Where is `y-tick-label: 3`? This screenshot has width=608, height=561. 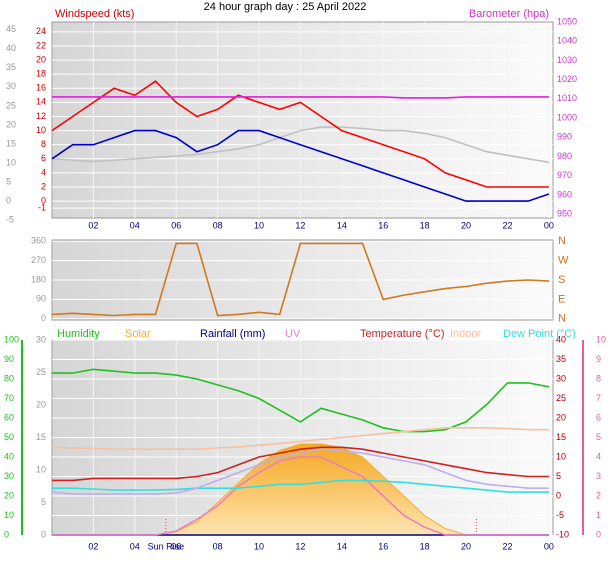
y-tick-label: 3 is located at coordinates (598, 476).